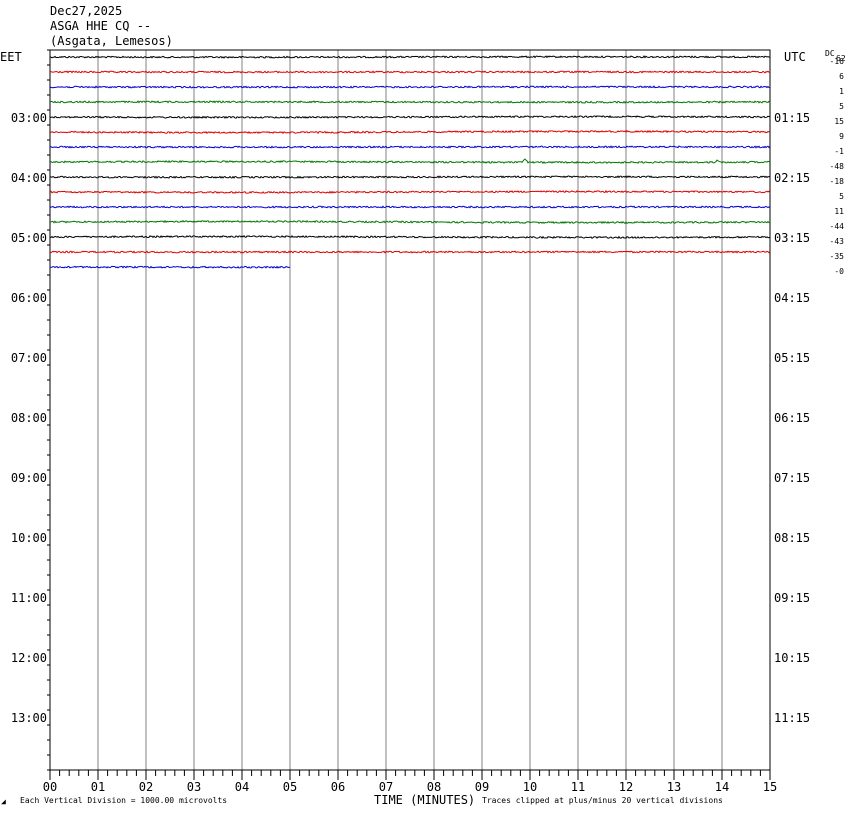  Describe the element at coordinates (839, 271) in the screenshot. I see `dc-offset-label: -0` at that location.